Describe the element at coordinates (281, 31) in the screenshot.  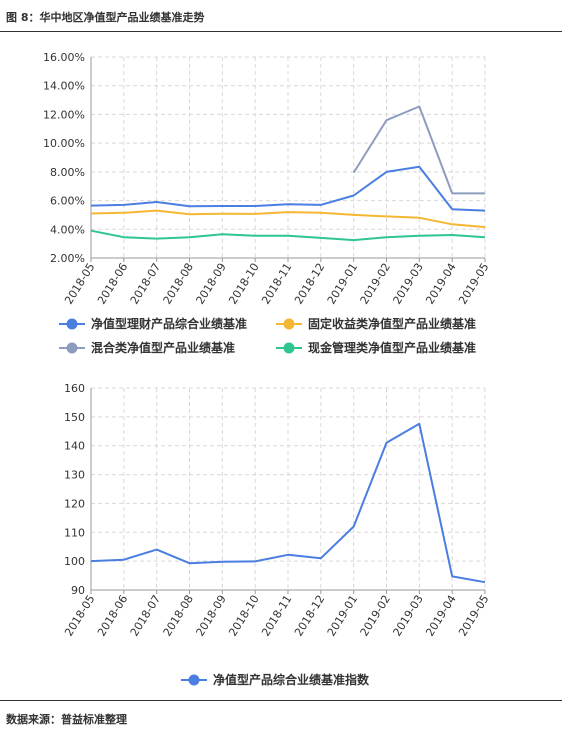
I see `top-rule` at that location.